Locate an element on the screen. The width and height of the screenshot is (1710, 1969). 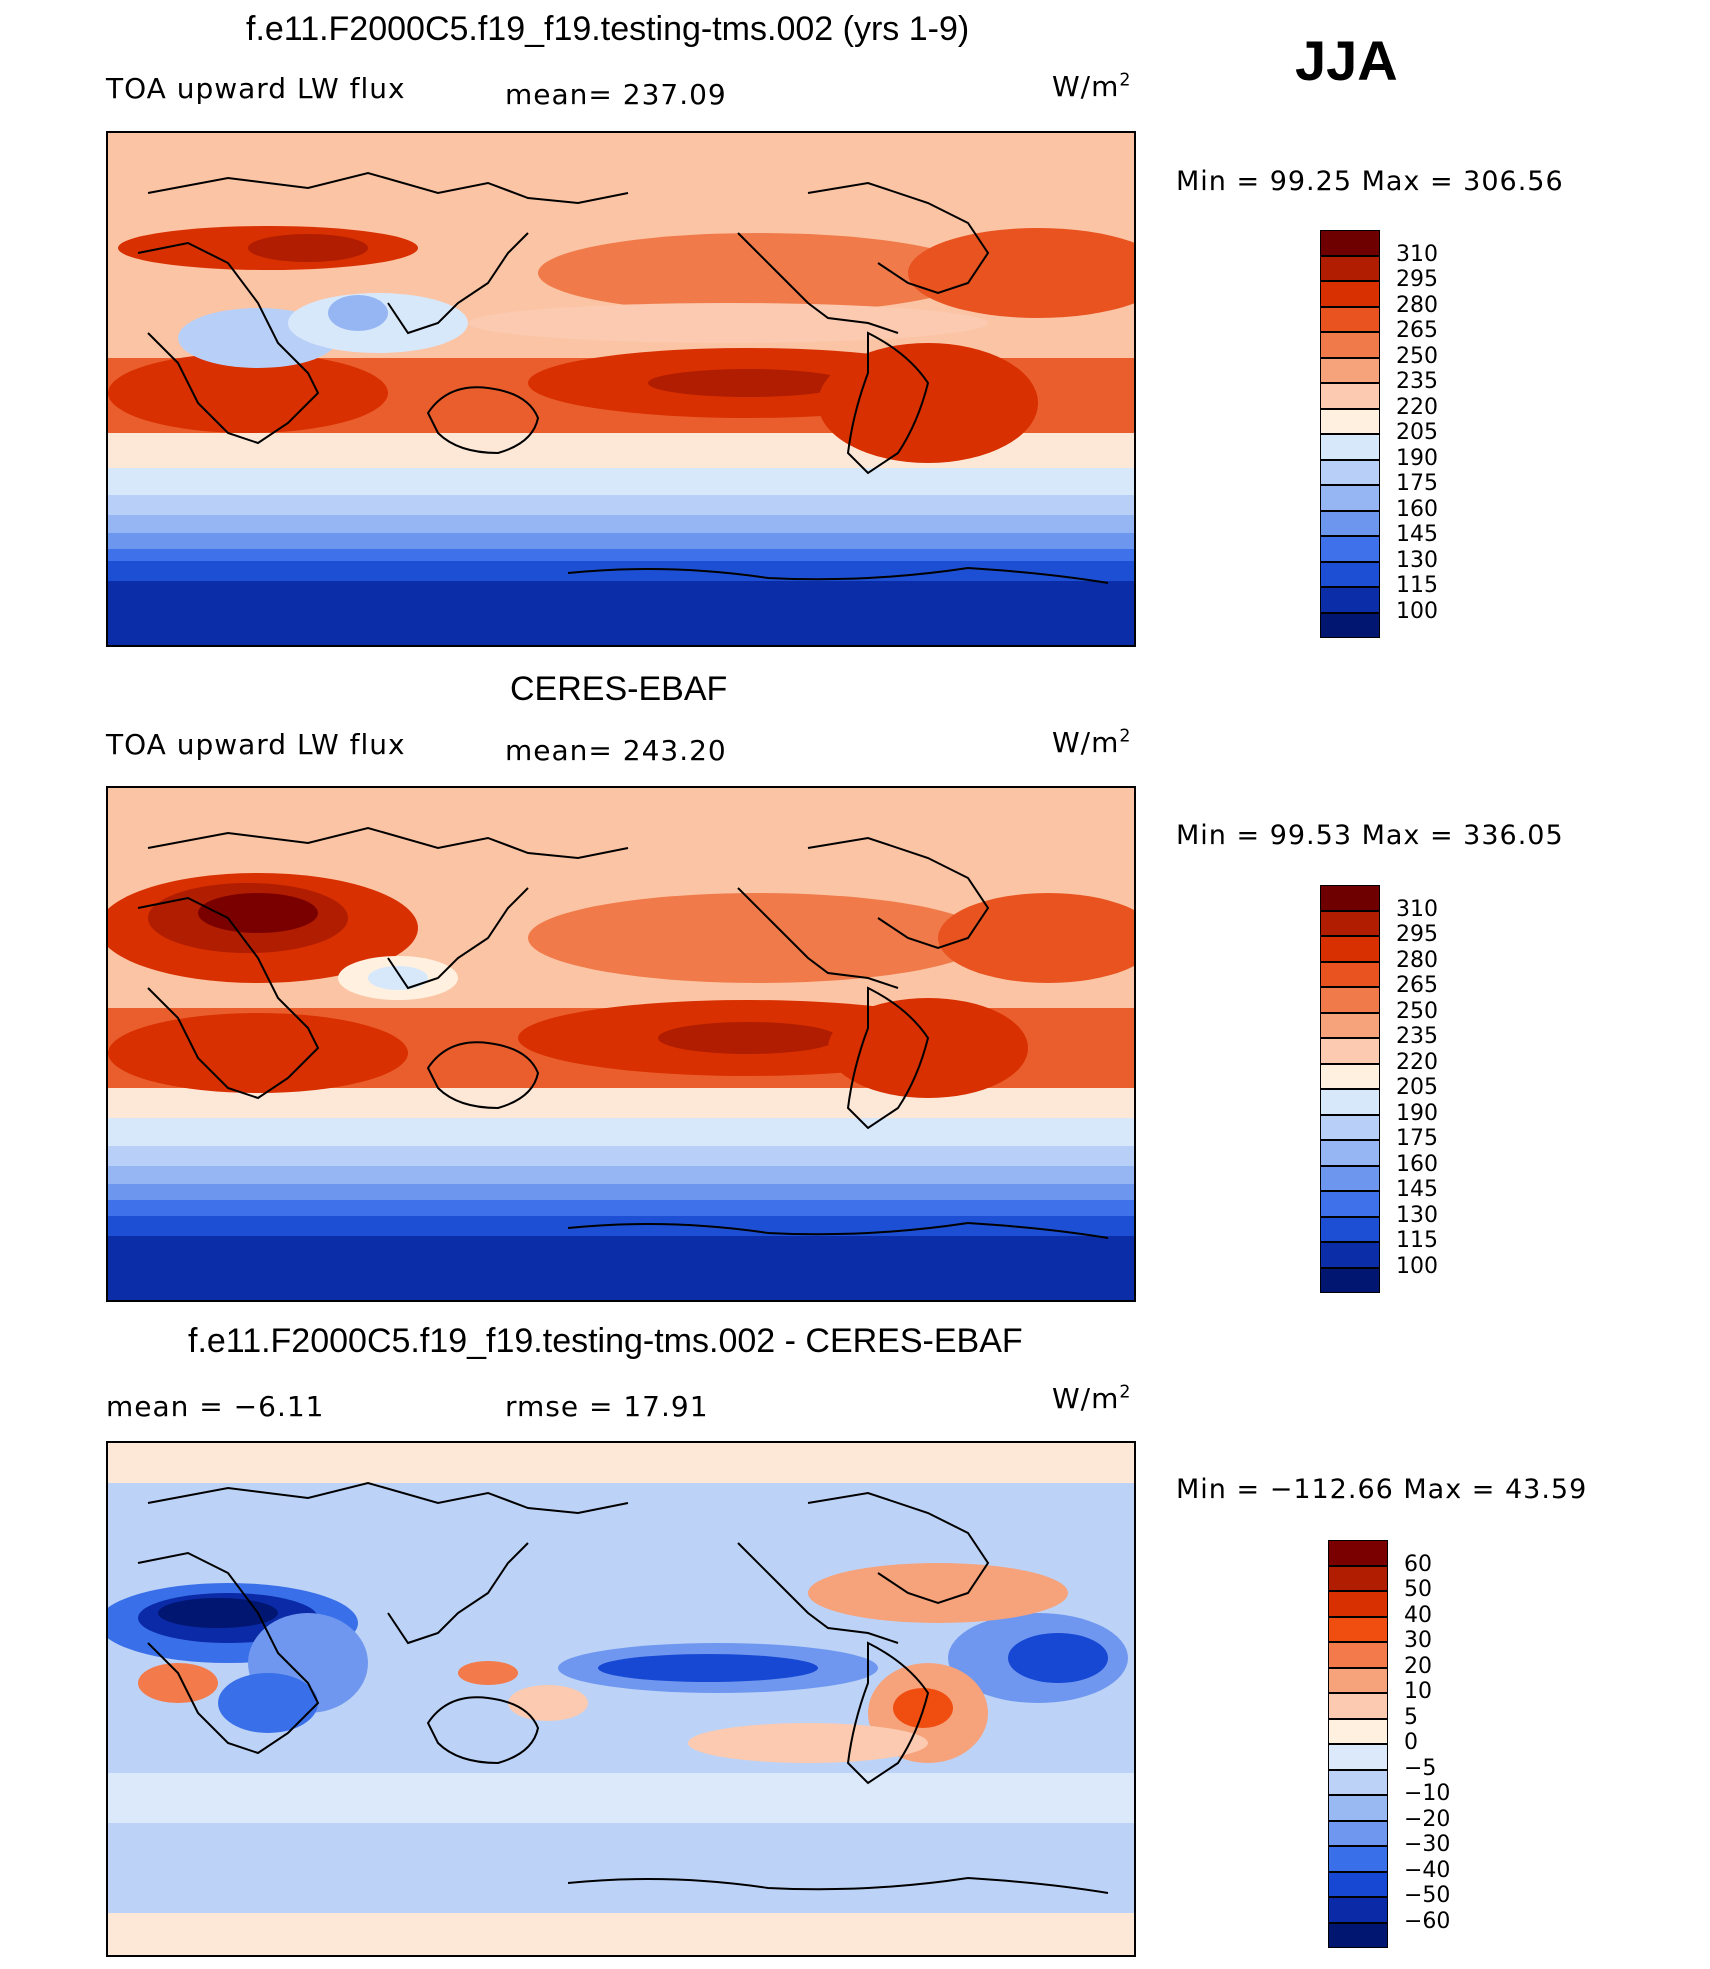
panel1-field-label: TOA upward LW flux is located at coordinates (256, 88).